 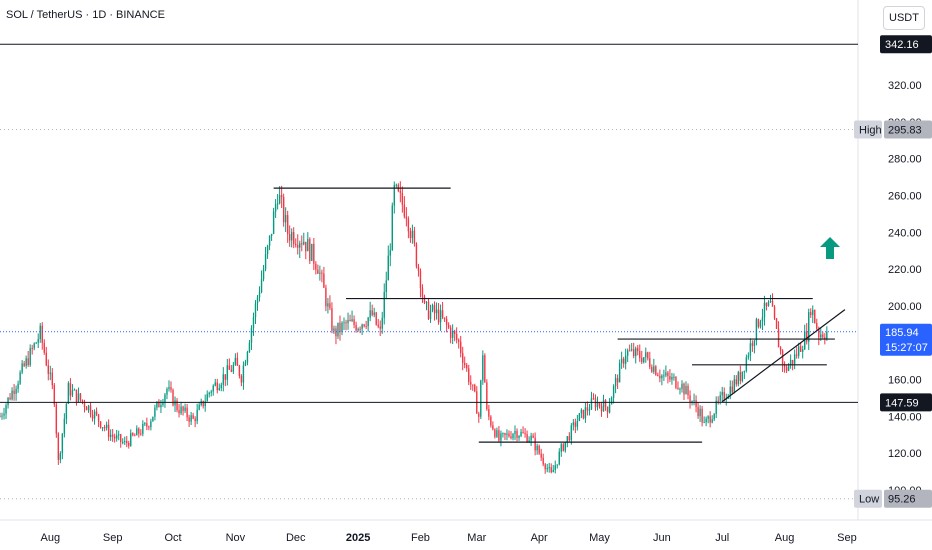 I want to click on y-tick-label: 240.00, so click(x=905, y=233).